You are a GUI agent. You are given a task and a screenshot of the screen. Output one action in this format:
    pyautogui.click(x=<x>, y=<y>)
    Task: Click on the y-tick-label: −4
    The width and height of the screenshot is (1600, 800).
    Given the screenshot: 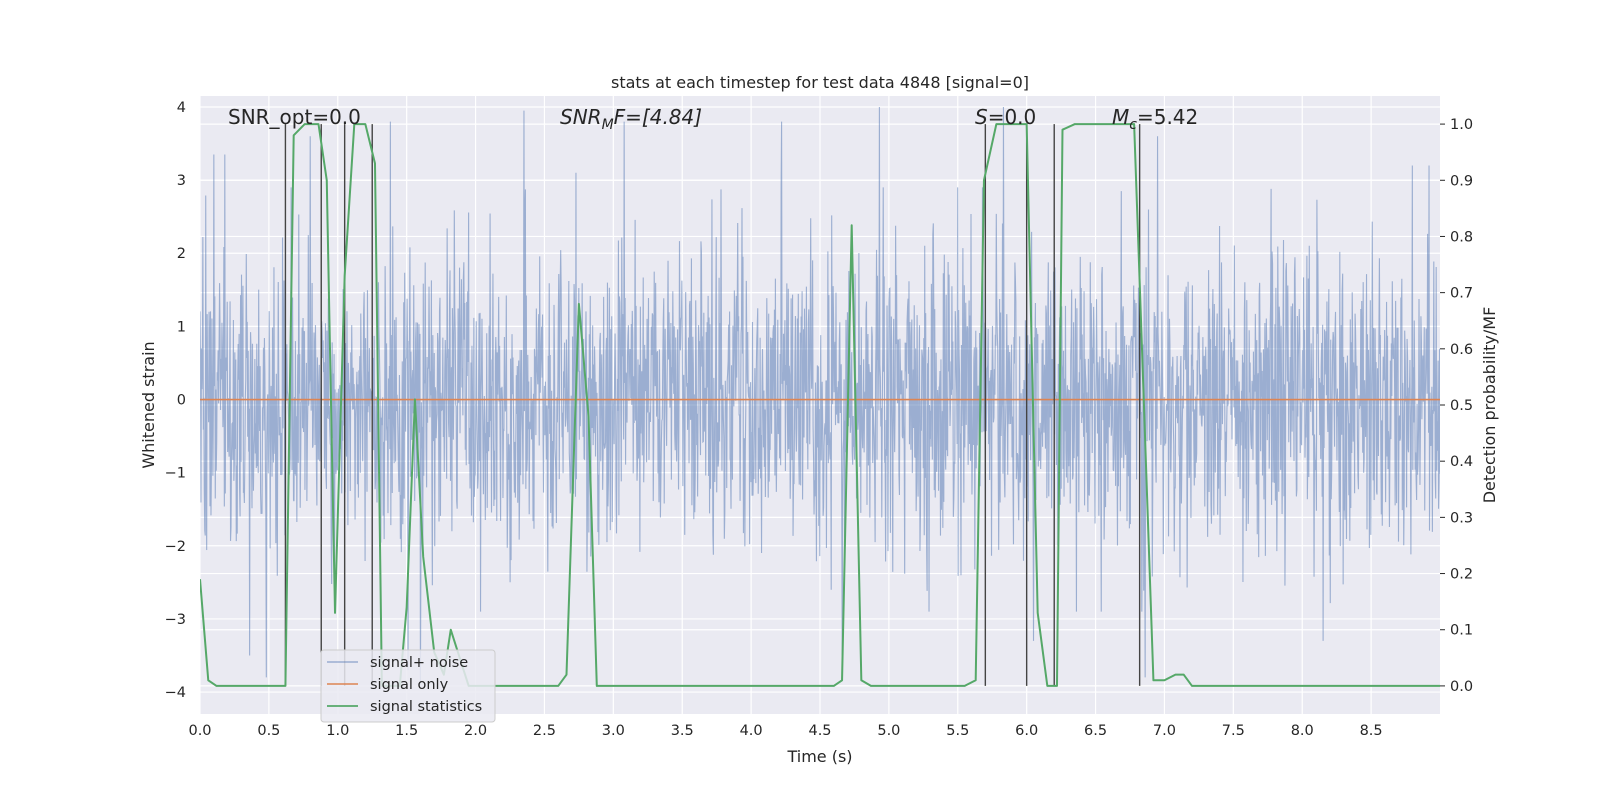 What is the action you would take?
    pyautogui.click(x=175, y=693)
    